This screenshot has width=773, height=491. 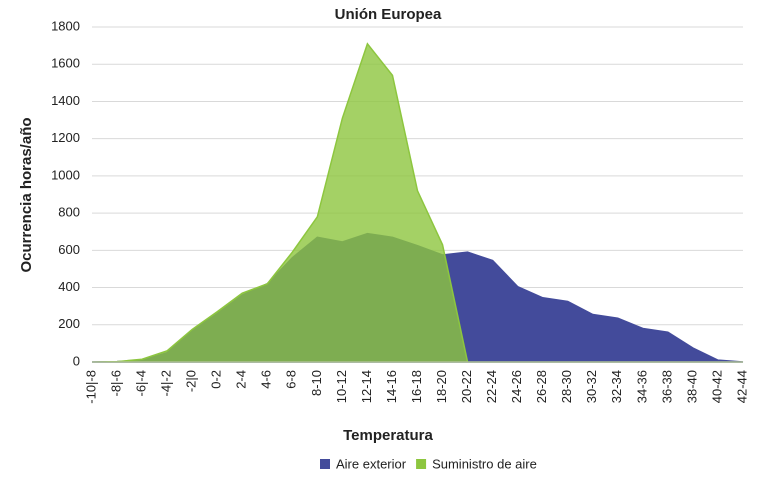 I want to click on x-tick-label: 38-40, so click(x=691, y=386).